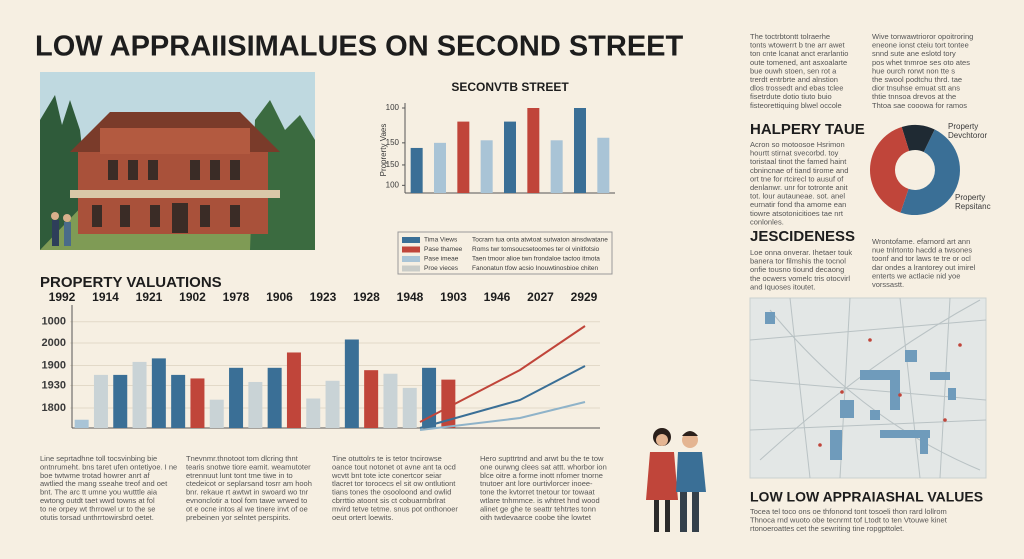 Image resolution: width=1024 pixels, height=559 pixels. Describe the element at coordinates (917, 79) in the screenshot. I see `body-text: the swool podtchu thrd. tae` at that location.